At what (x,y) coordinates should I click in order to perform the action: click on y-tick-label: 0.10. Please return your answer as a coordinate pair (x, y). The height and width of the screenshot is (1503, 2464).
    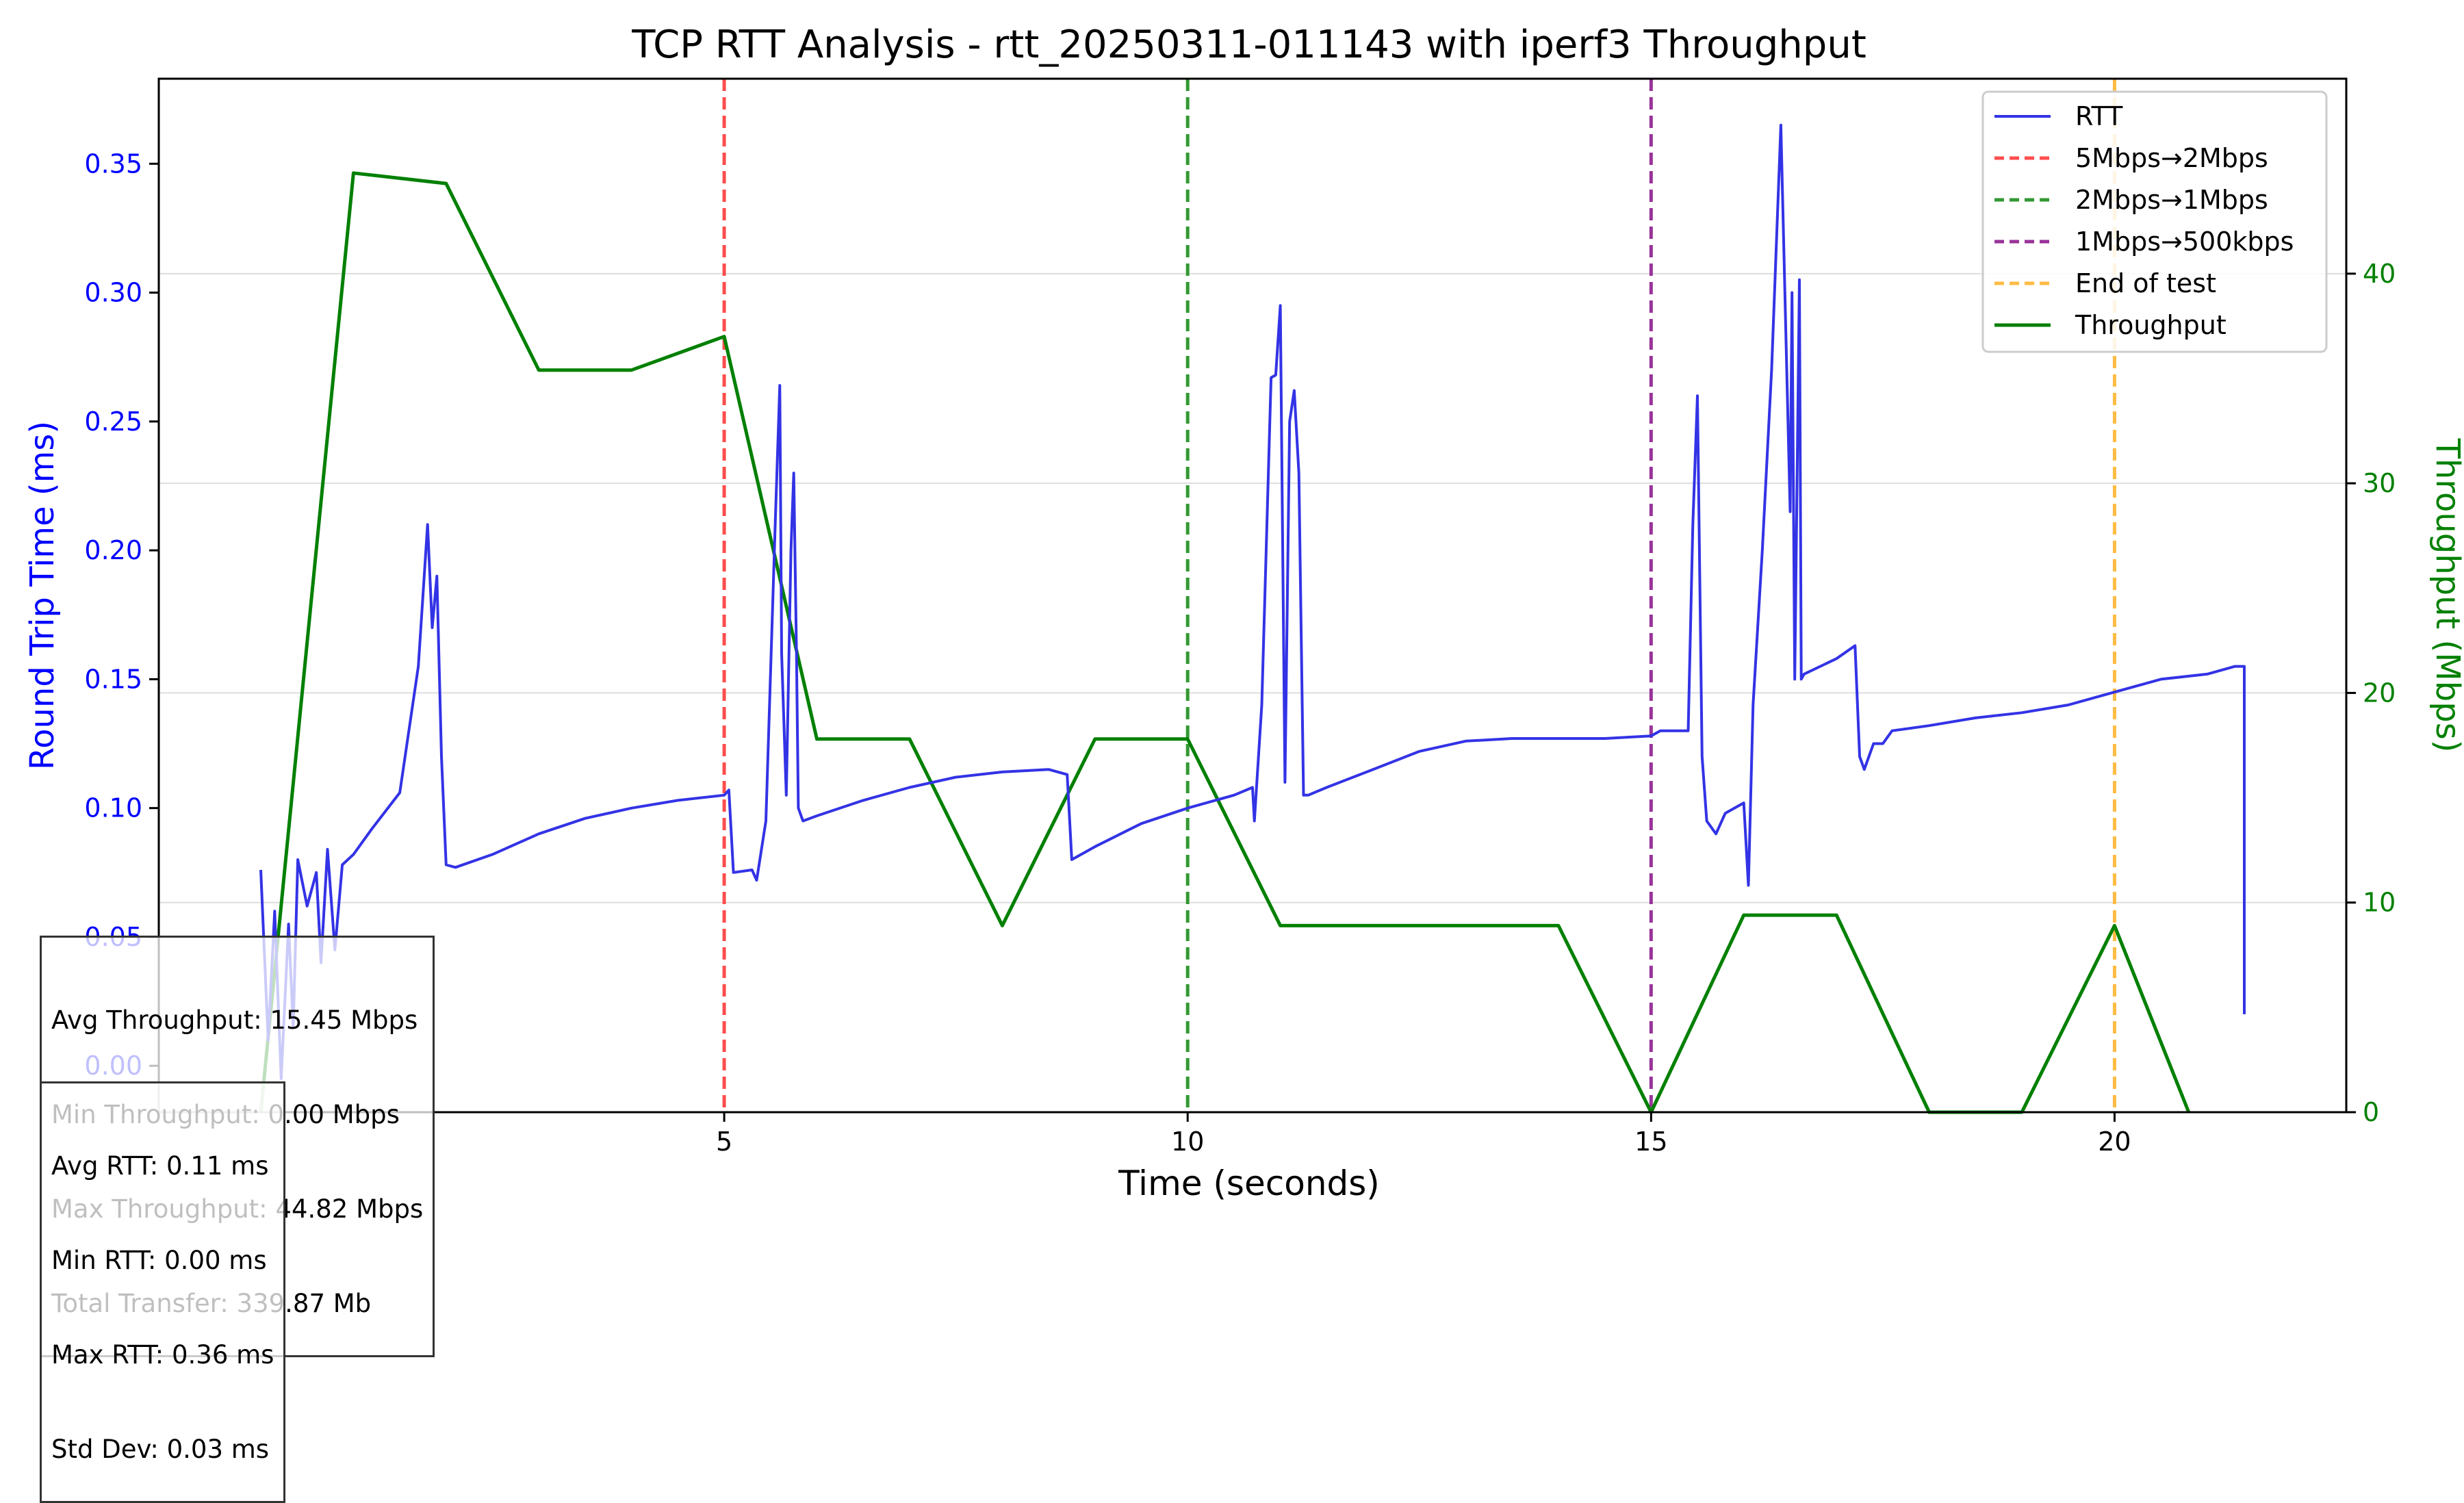
    Looking at the image, I should click on (113, 808).